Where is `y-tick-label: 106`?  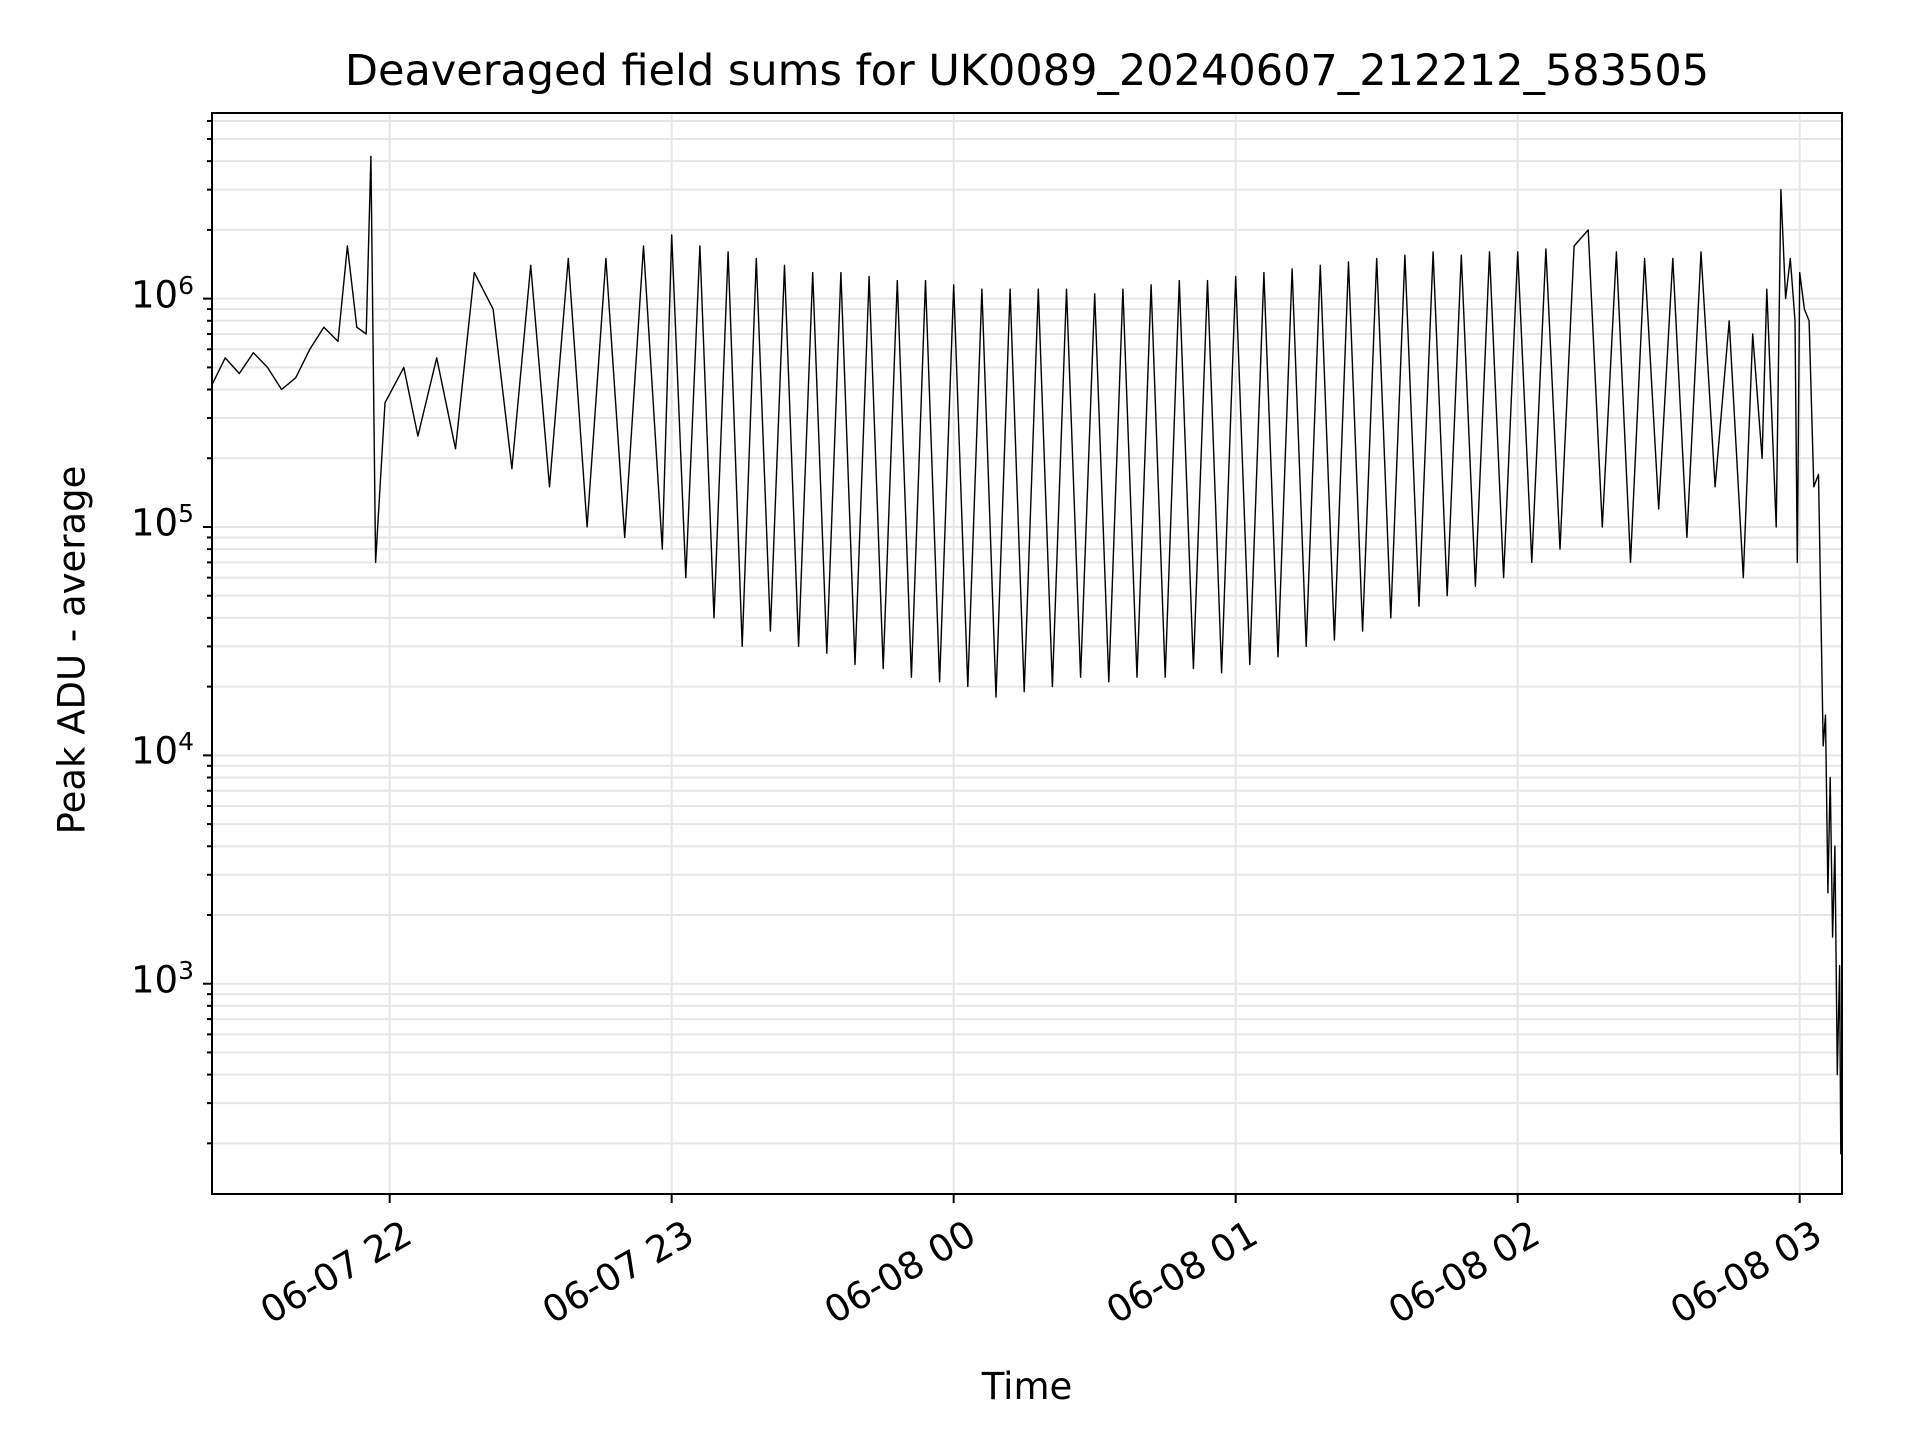 y-tick-label: 106 is located at coordinates (139, 293).